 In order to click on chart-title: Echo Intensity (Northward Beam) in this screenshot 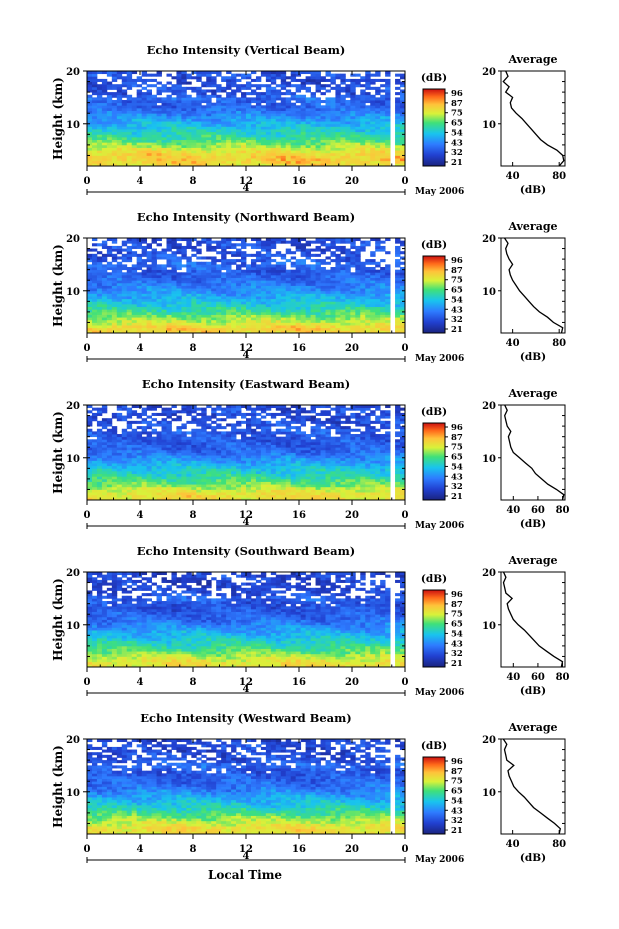, I will do `click(246, 217)`.